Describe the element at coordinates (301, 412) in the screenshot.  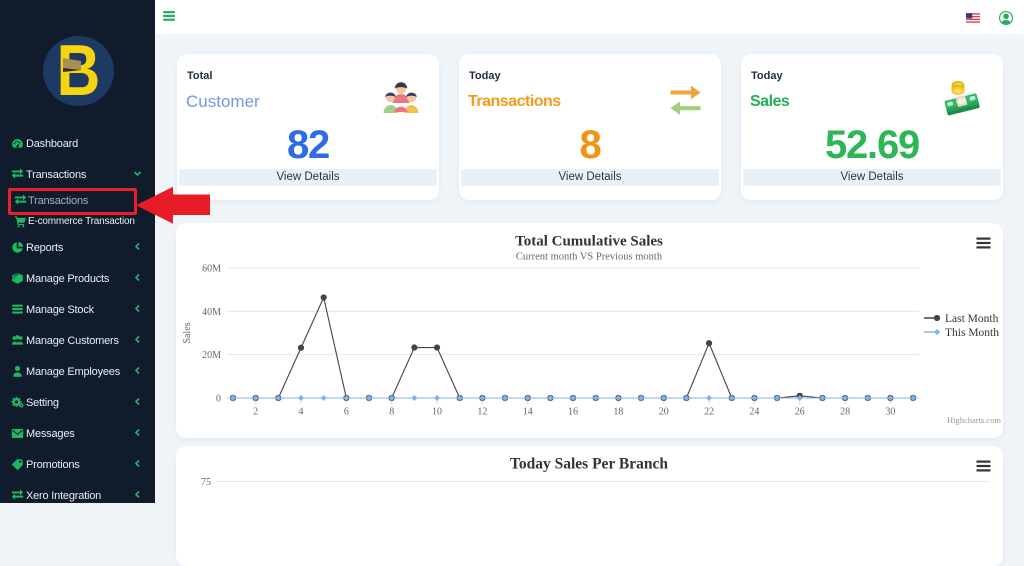
I see `svg-text: 4` at that location.